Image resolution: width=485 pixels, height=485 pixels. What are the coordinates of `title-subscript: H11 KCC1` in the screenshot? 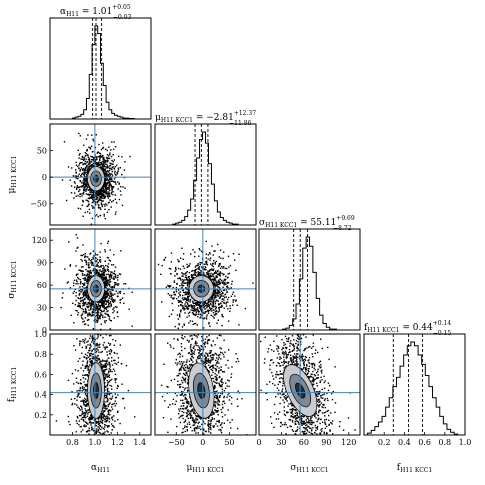 It's located at (177, 120).